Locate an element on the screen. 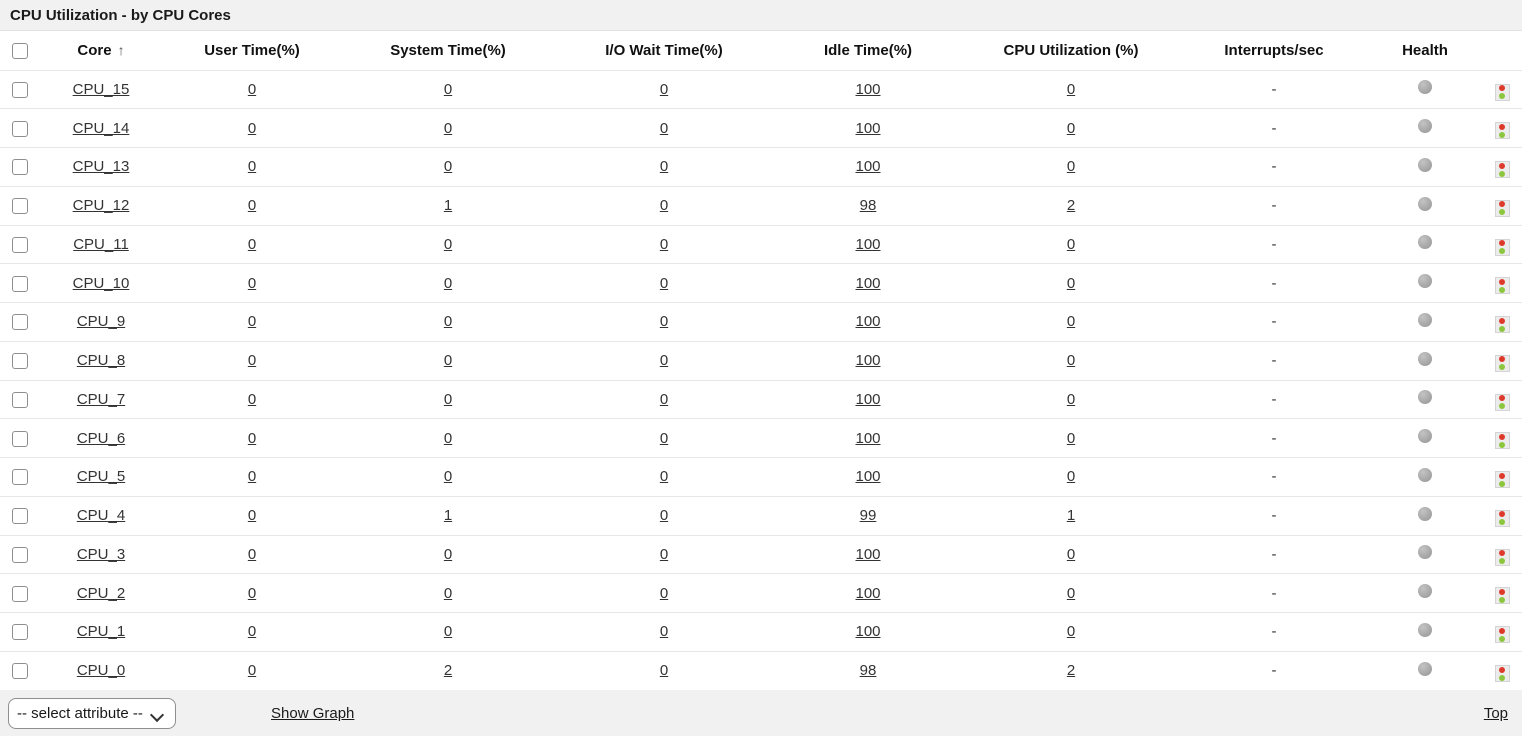  core-link: CPU_10 is located at coordinates (101, 283).